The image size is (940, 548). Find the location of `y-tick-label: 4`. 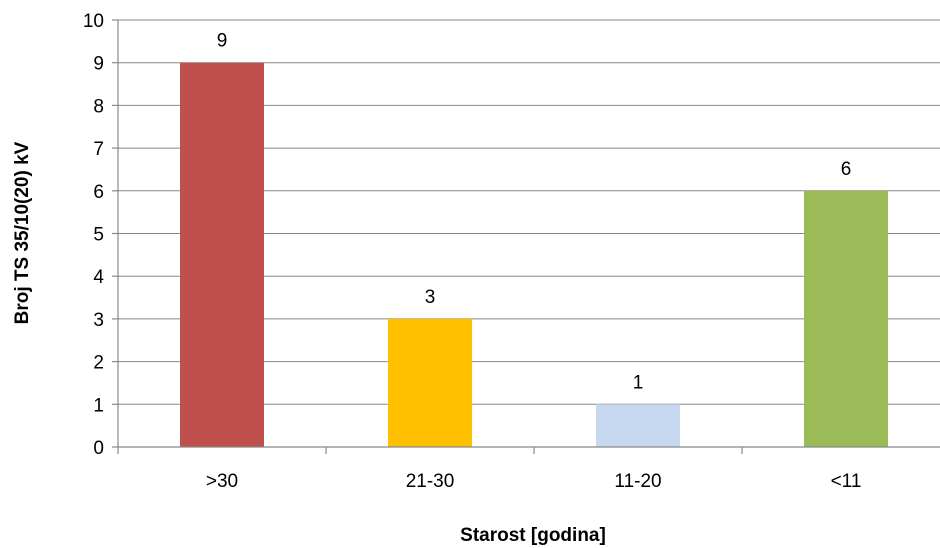

y-tick-label: 4 is located at coordinates (98, 277).